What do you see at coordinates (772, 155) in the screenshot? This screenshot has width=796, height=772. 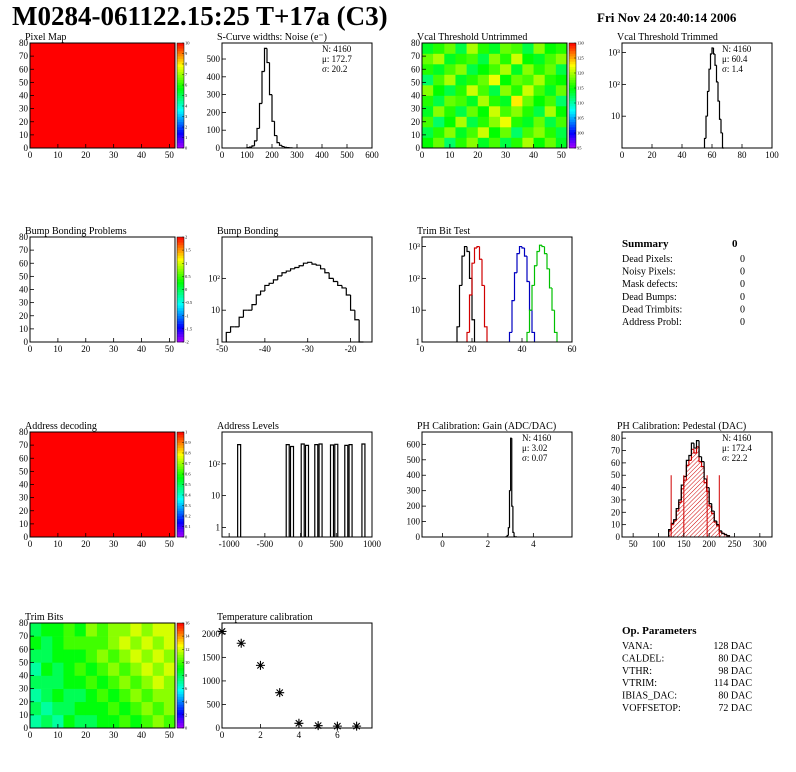 I see `x-tick-label: 100` at bounding box center [772, 155].